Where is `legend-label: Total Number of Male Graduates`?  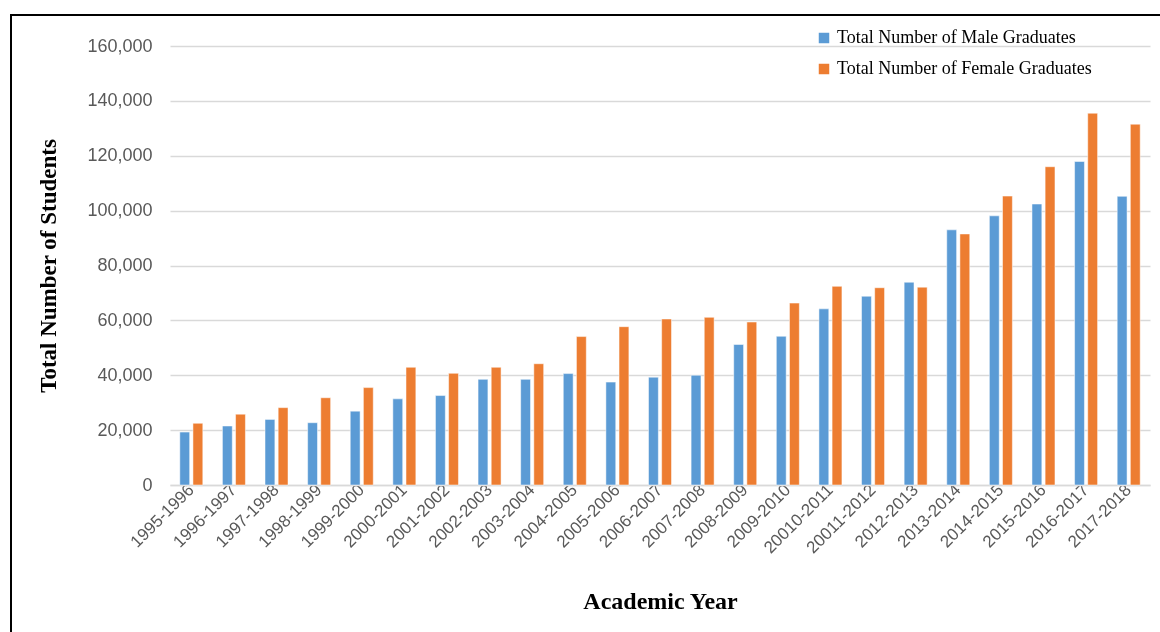 legend-label: Total Number of Male Graduates is located at coordinates (956, 37).